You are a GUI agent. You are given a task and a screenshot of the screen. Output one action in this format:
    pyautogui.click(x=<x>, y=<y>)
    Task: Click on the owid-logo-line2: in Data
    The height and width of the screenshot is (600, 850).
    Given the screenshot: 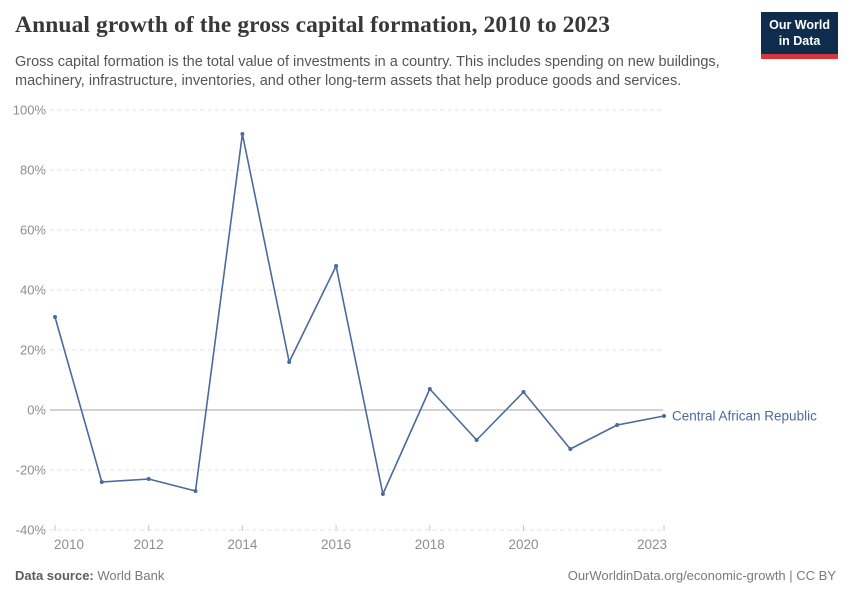 What is the action you would take?
    pyautogui.click(x=799, y=41)
    